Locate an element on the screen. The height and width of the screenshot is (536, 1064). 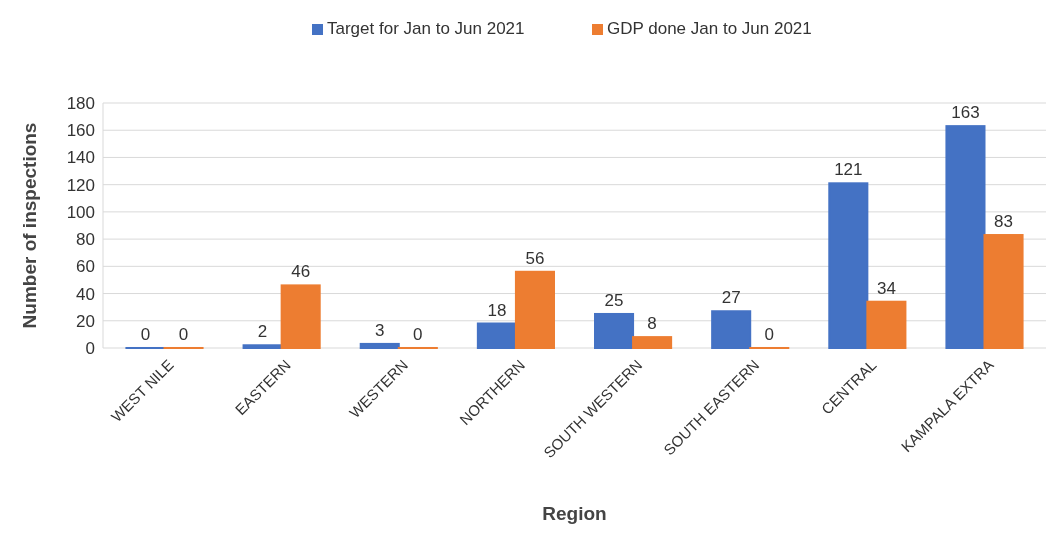
y-tick-label: 20 is located at coordinates (85, 321).